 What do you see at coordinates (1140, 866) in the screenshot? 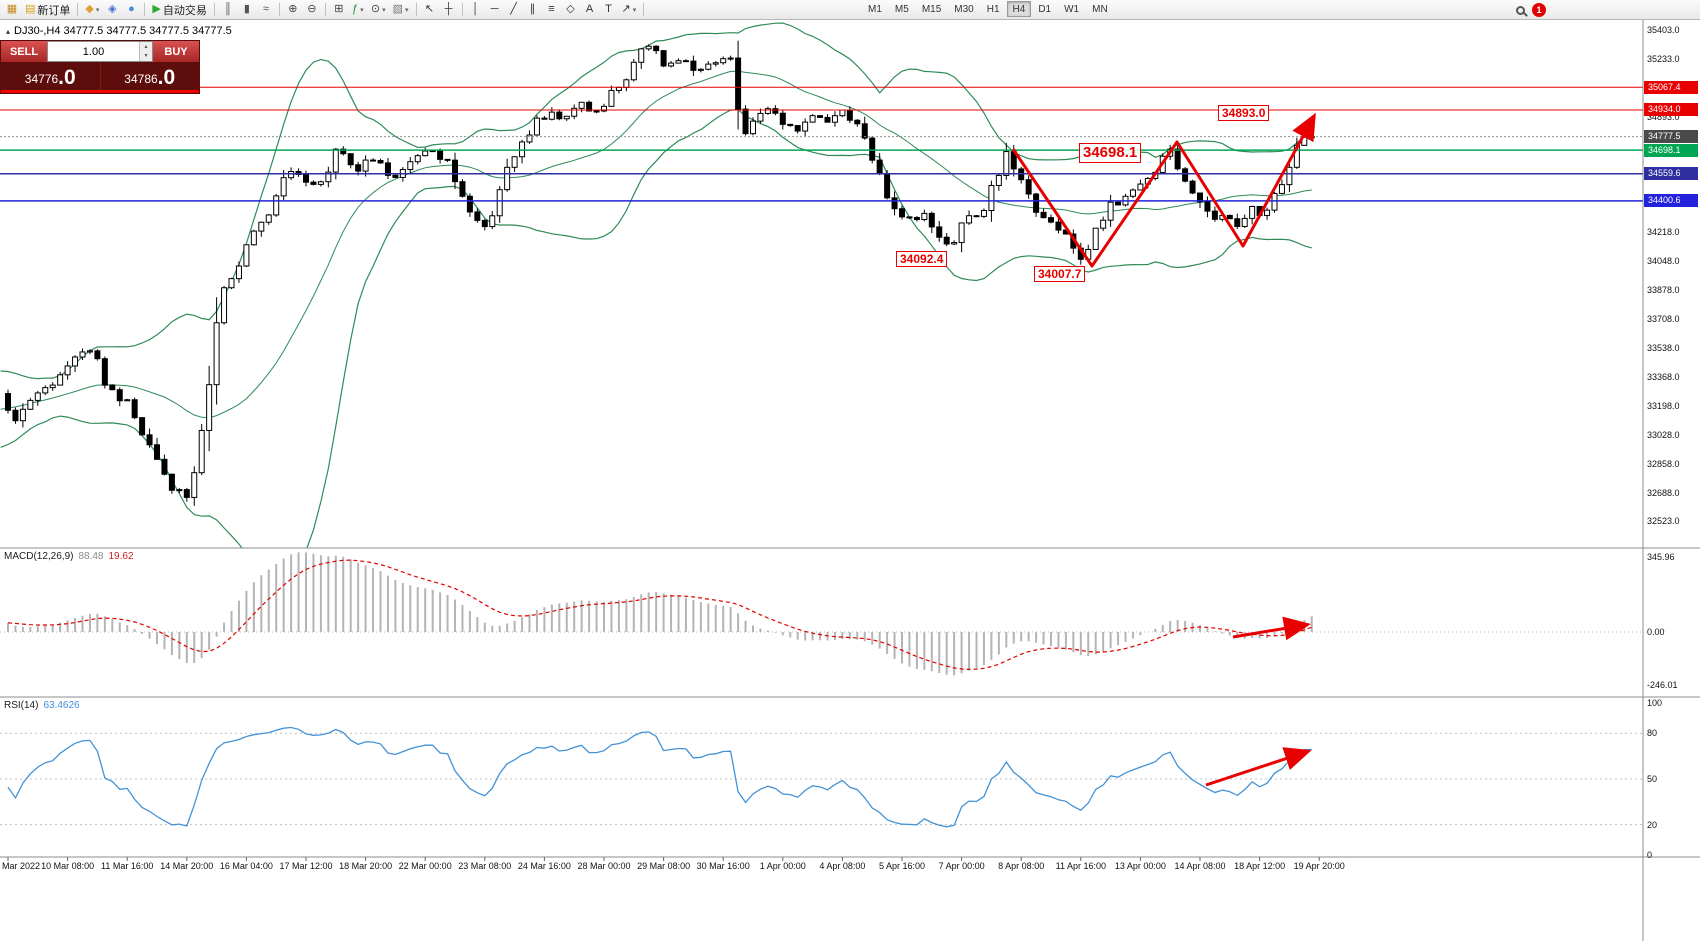
I see `time-label: 13 Apr 00:00` at bounding box center [1140, 866].